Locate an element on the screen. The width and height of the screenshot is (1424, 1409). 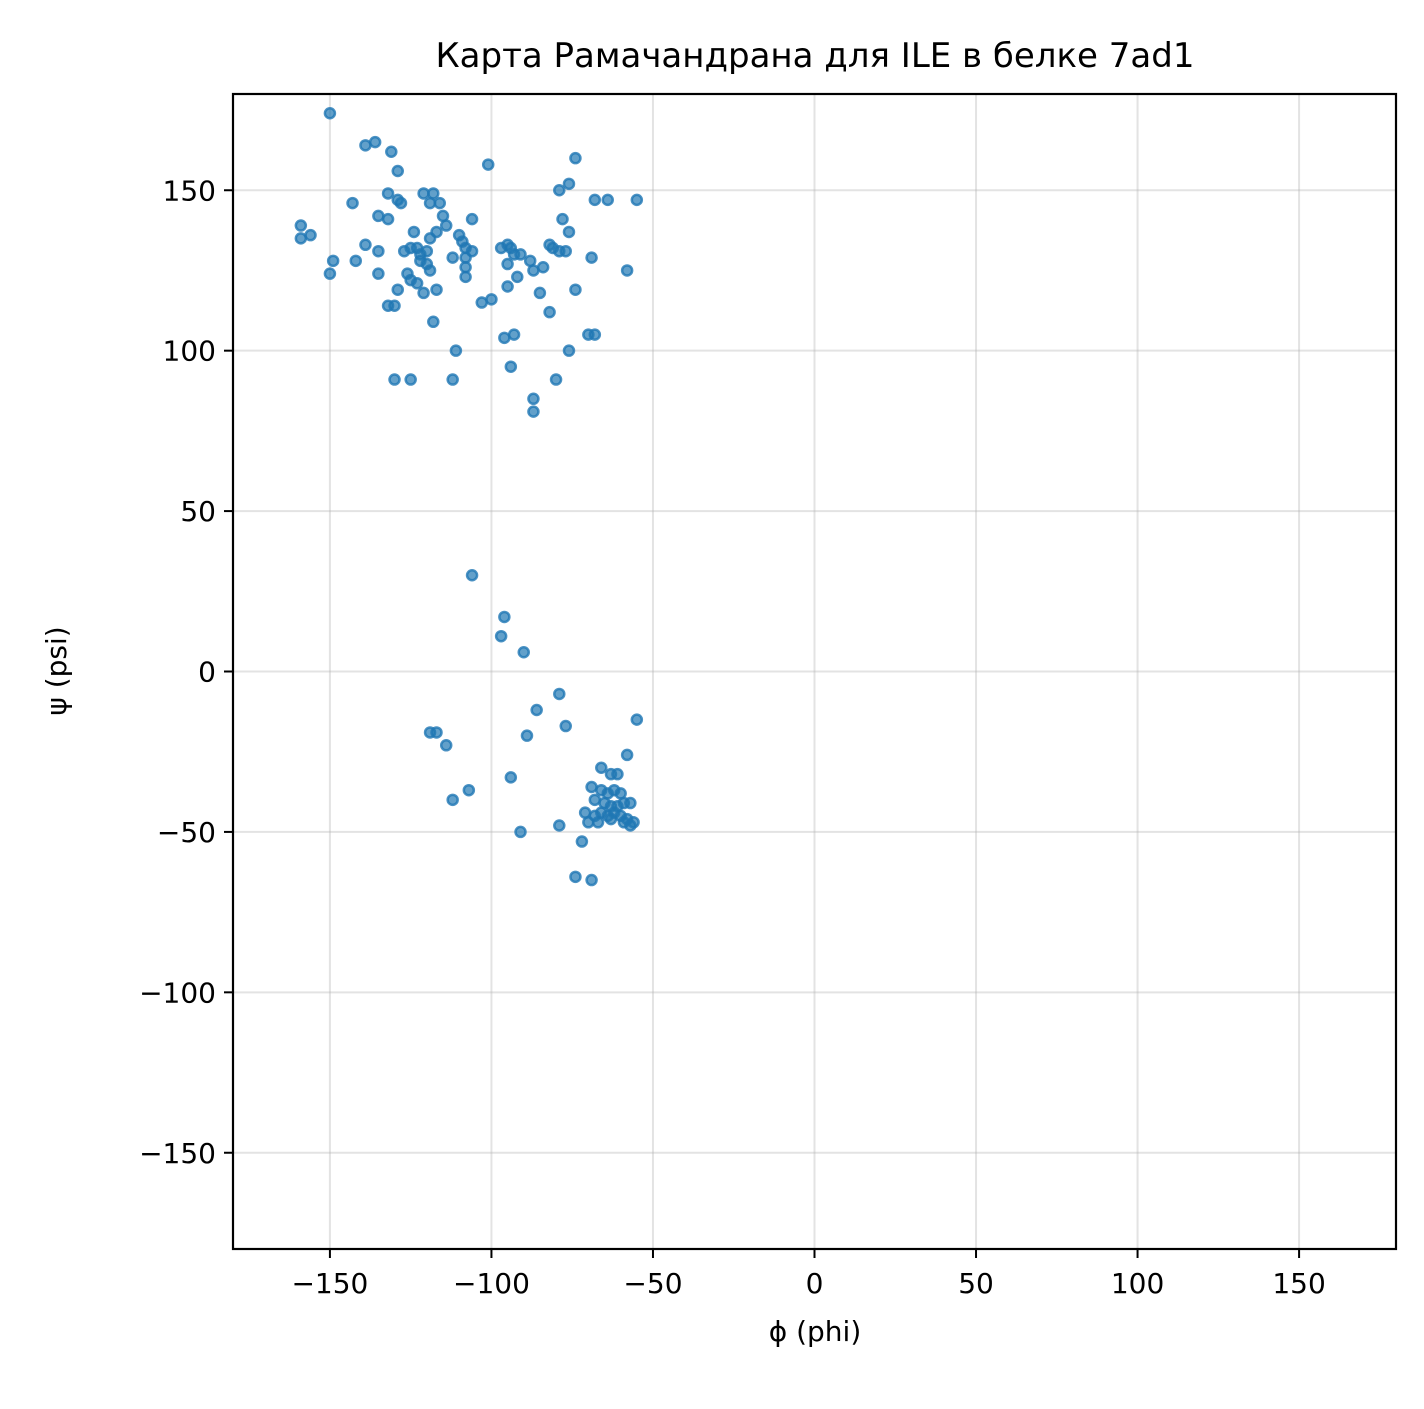
x-tick-label: −100 is located at coordinates (491, 1283).